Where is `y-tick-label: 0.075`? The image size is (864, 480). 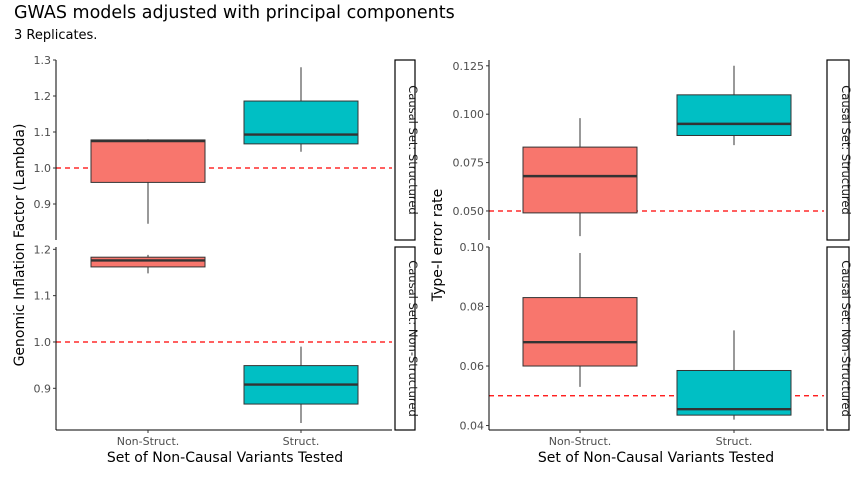 y-tick-label: 0.075 is located at coordinates (469, 163).